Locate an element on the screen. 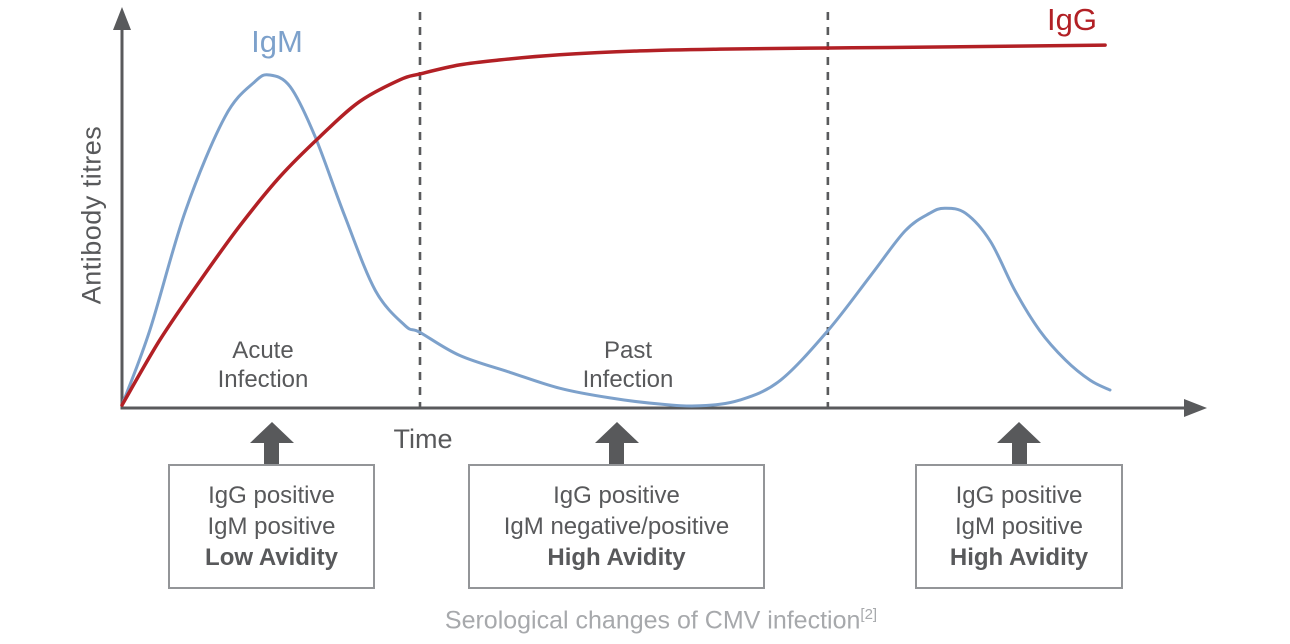 The image size is (1290, 644). result-box-acute: IgG positive IgM positive Low Avidity is located at coordinates (271, 526).